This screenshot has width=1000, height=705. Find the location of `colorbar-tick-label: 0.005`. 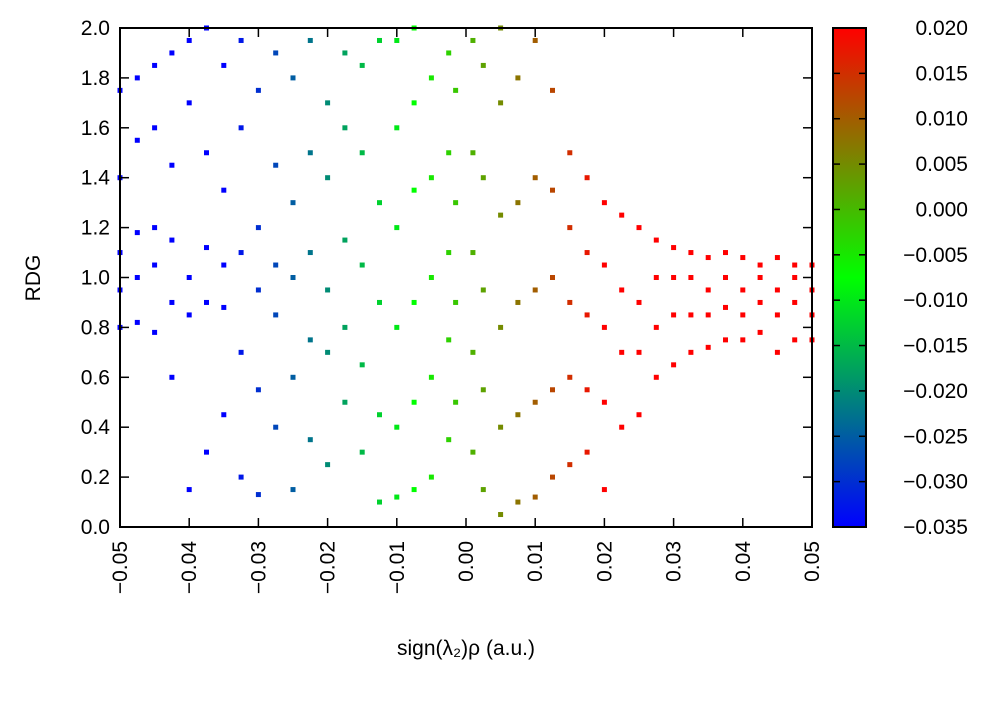

colorbar-tick-label: 0.005 is located at coordinates (941, 164).